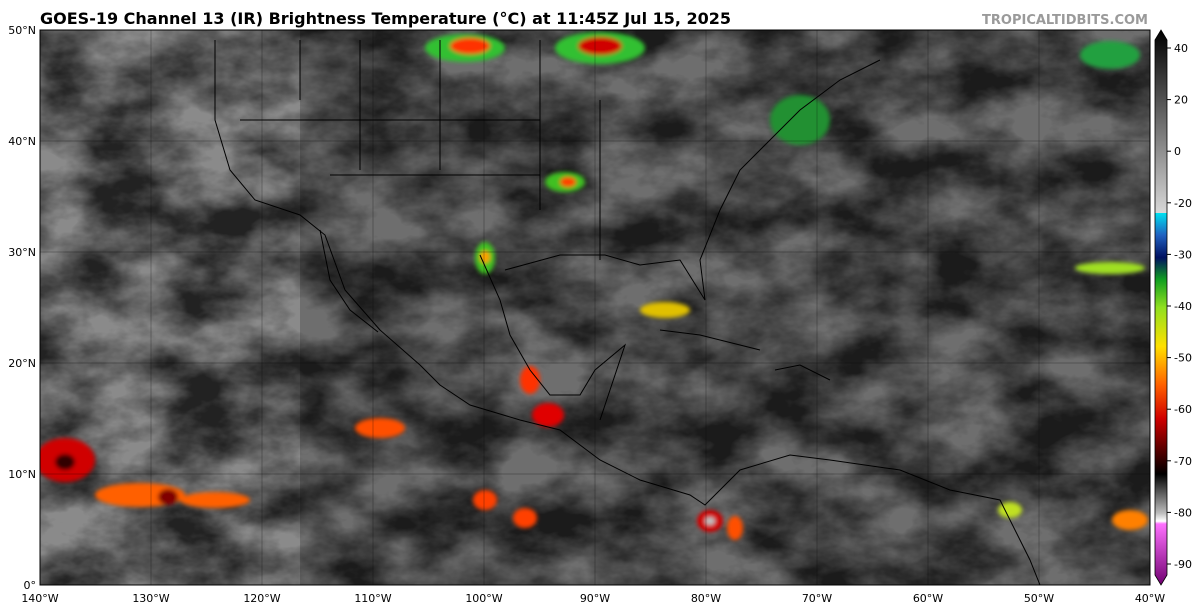  What do you see at coordinates (30, 585) in the screenshot?
I see `lat-label: 0°` at bounding box center [30, 585].